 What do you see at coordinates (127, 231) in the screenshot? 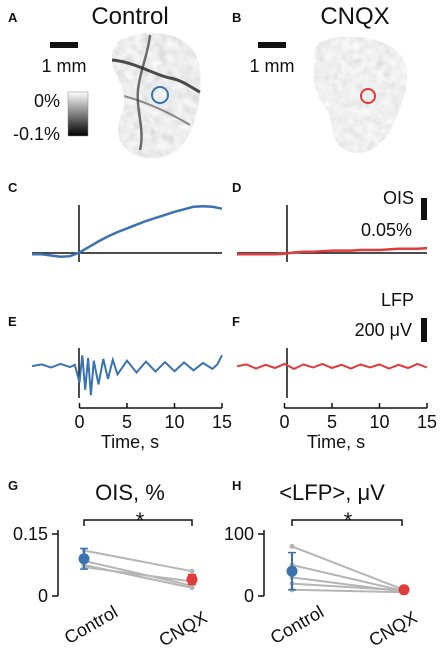
I see `ois-trace-control` at bounding box center [127, 231].